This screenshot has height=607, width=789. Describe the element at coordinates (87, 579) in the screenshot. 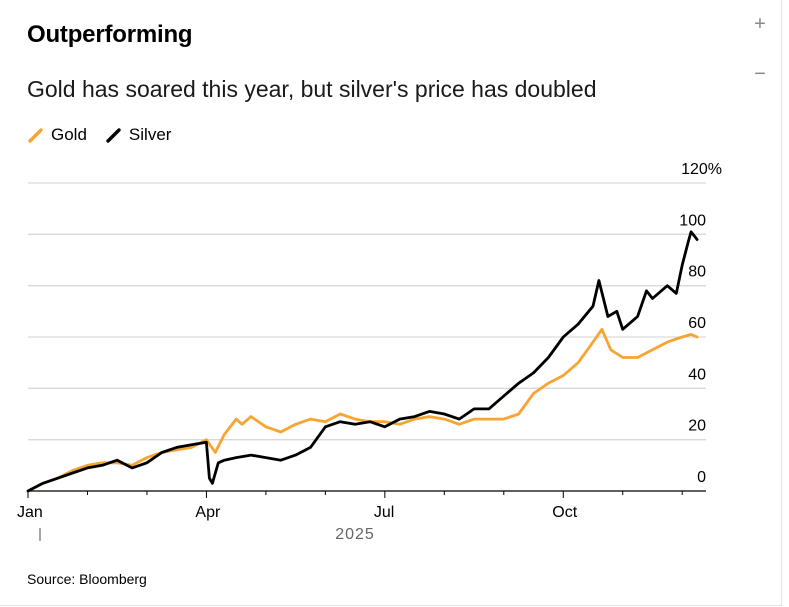

I see `source-note: Source: Bloomberg` at that location.